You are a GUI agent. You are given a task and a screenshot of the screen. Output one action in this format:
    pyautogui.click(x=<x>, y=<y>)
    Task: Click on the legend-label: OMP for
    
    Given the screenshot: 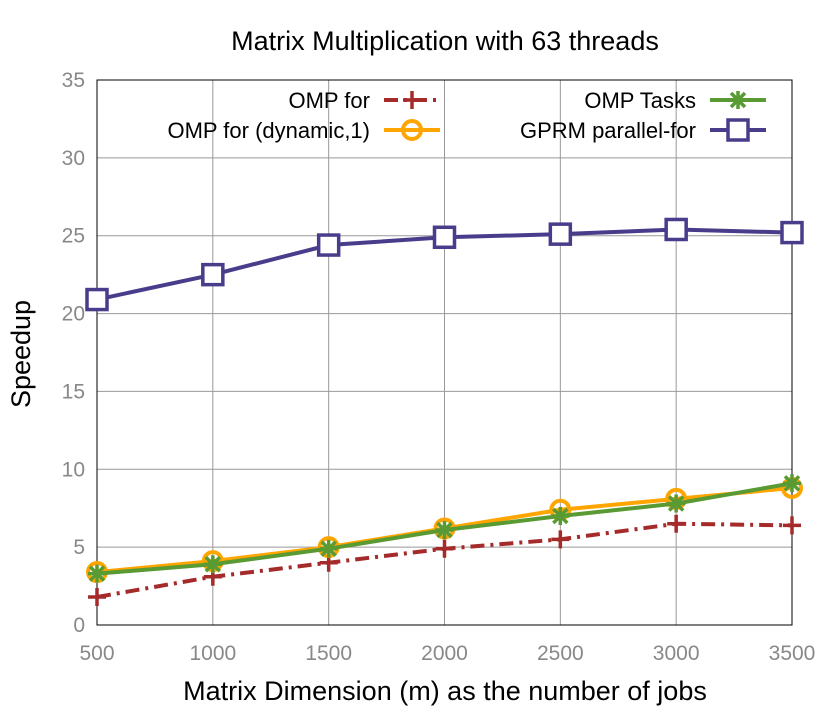 What is the action you would take?
    pyautogui.click(x=329, y=100)
    